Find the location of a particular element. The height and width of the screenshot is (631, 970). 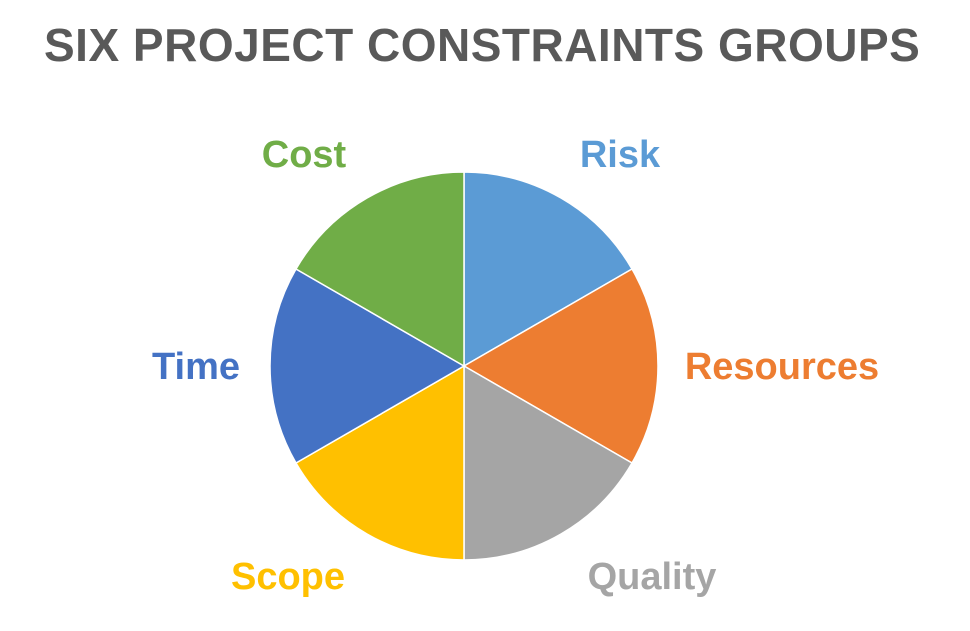

pie-slice-cost is located at coordinates (379, 269).